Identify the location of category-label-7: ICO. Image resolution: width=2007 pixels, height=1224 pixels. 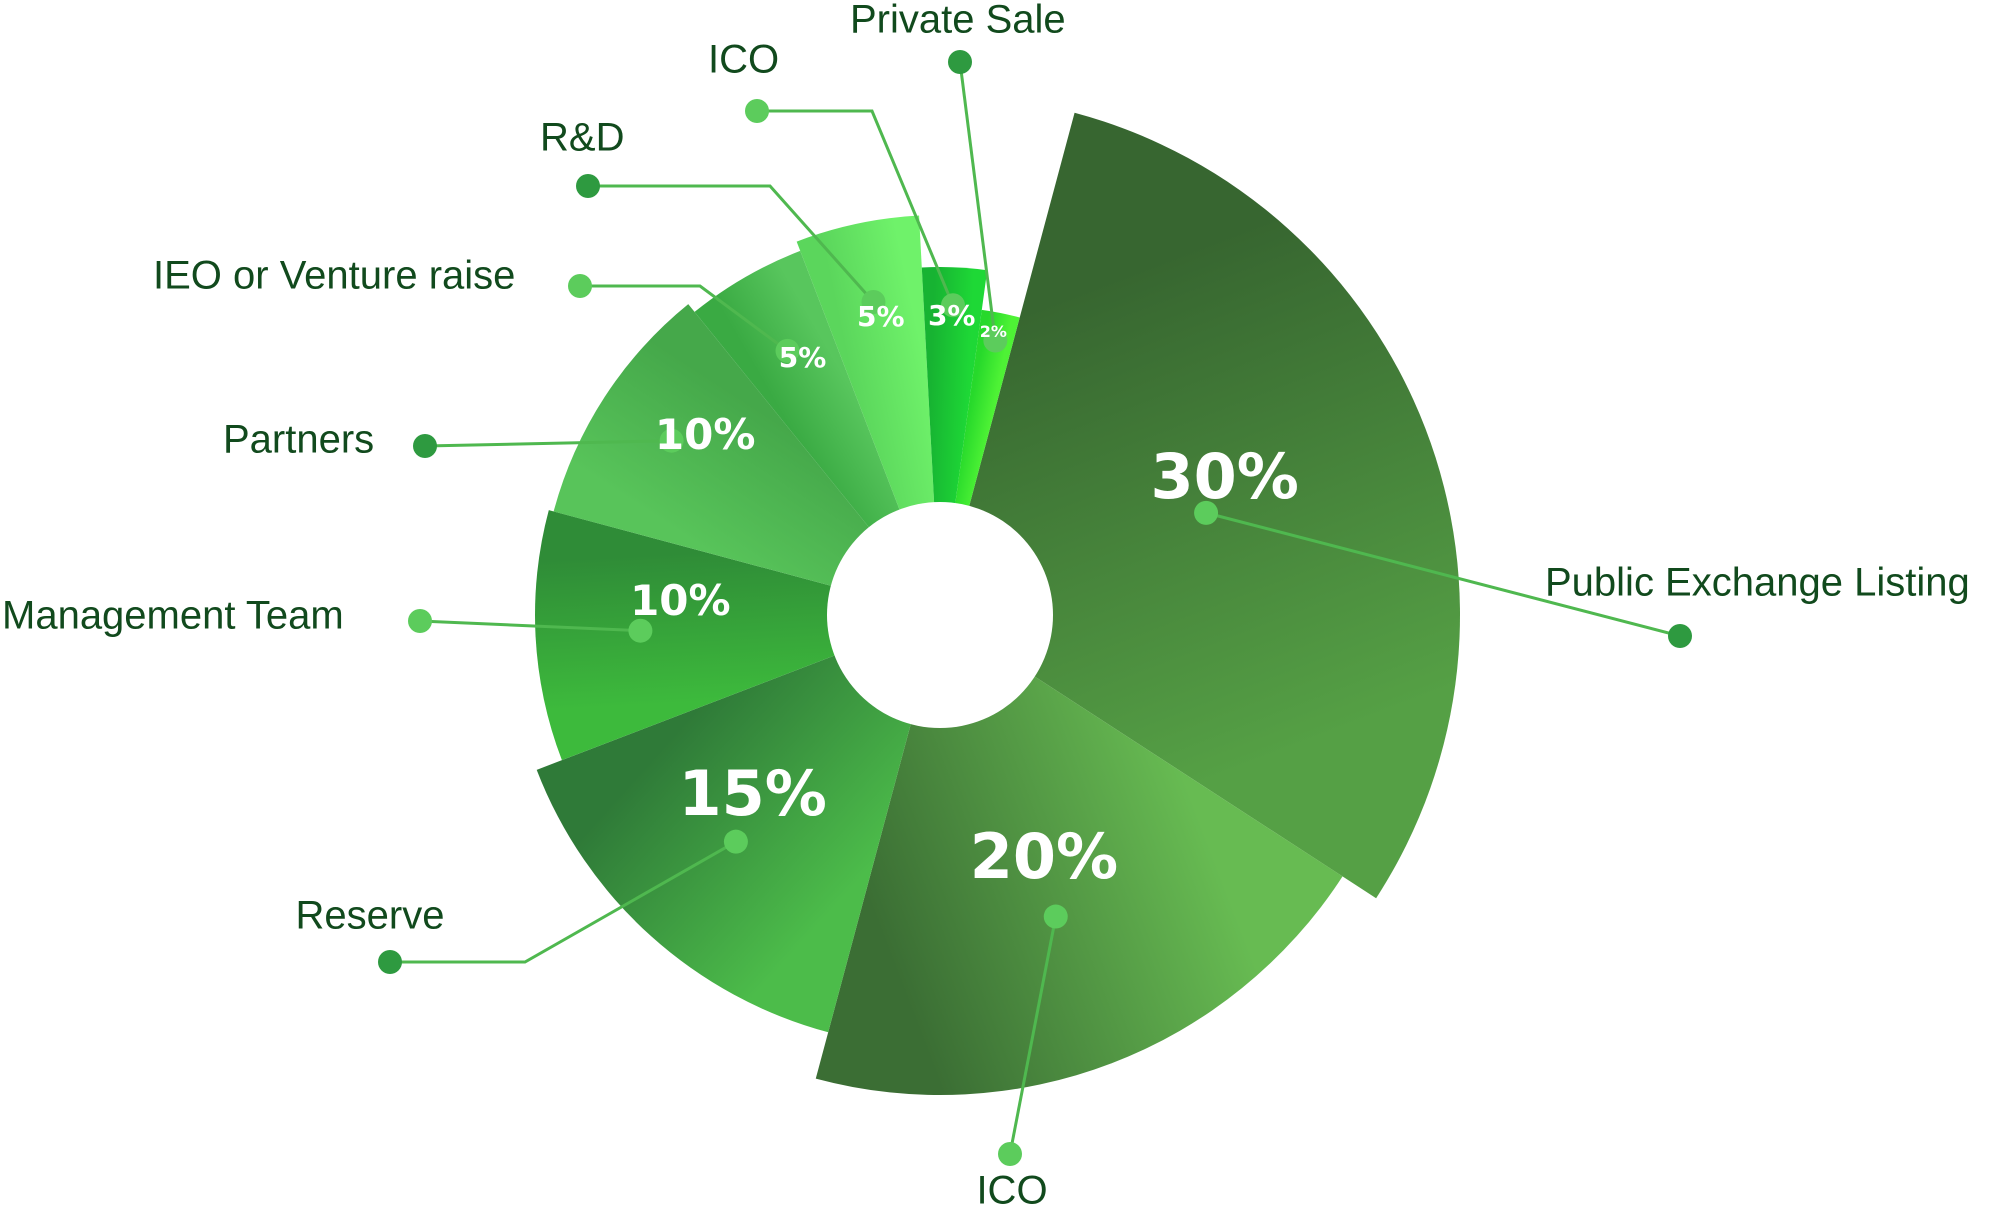
(743, 60).